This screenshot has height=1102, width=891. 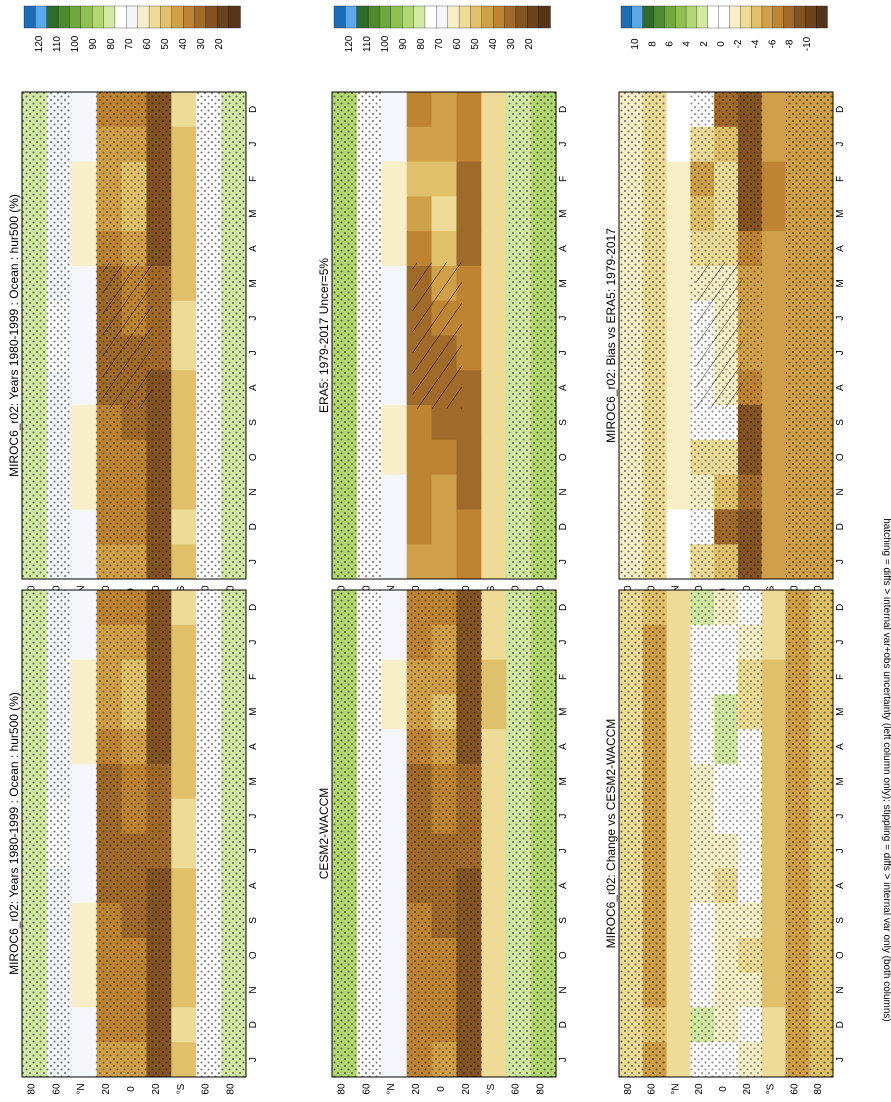 I want to click on lat-tick-label: °N, so click(x=675, y=1088).